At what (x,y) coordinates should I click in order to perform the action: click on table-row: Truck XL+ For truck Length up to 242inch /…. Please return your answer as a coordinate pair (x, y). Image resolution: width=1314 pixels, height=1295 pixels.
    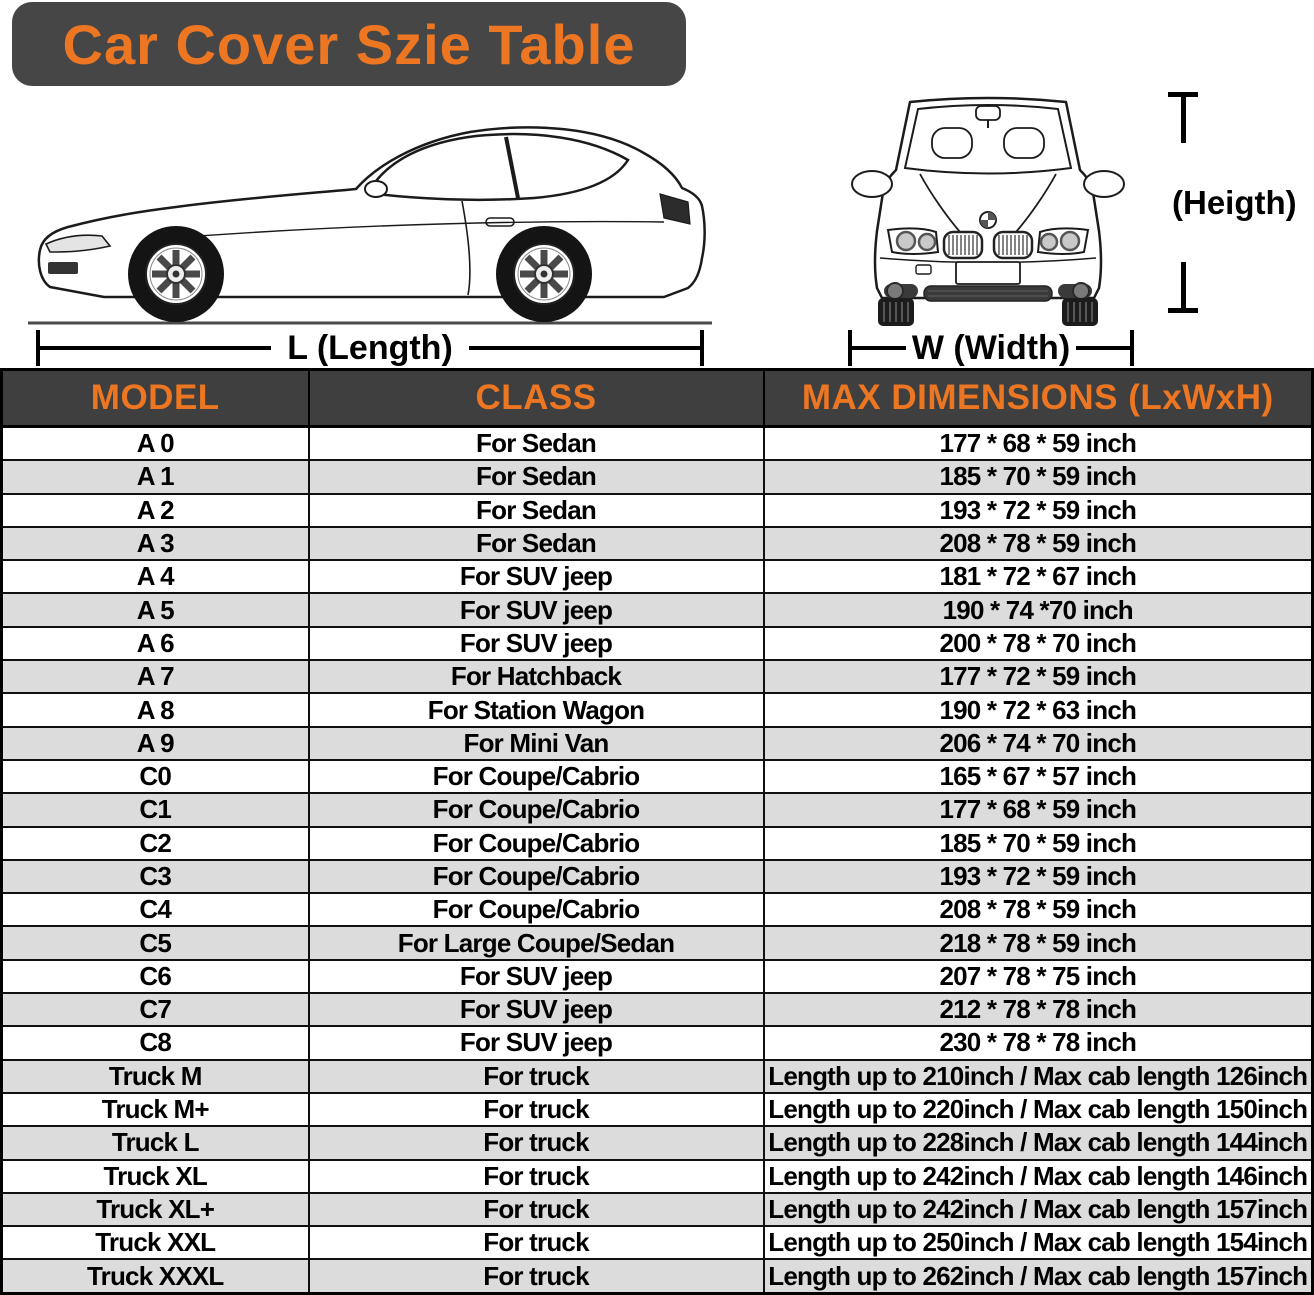
    Looking at the image, I should click on (657, 1209).